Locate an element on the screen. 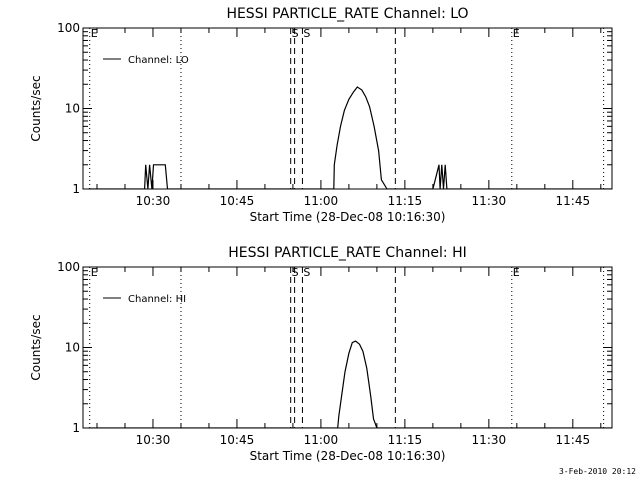  legend-label: Channel: LO is located at coordinates (158, 60).